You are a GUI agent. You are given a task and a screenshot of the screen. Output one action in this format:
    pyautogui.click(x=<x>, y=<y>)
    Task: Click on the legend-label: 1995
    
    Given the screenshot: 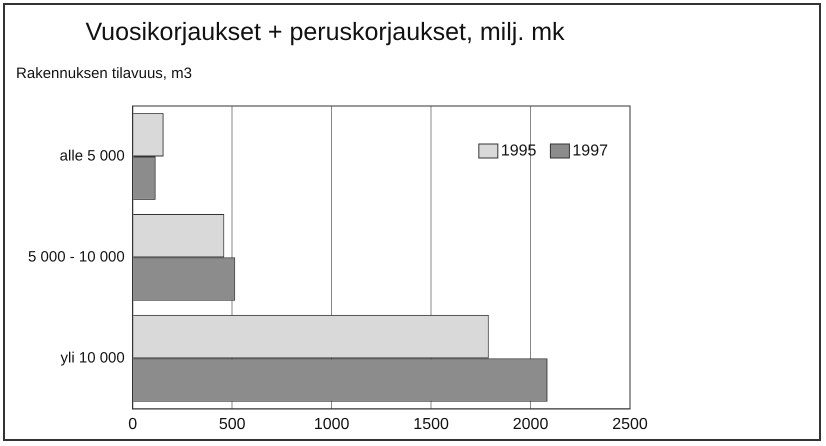 What is the action you would take?
    pyautogui.click(x=518, y=151)
    